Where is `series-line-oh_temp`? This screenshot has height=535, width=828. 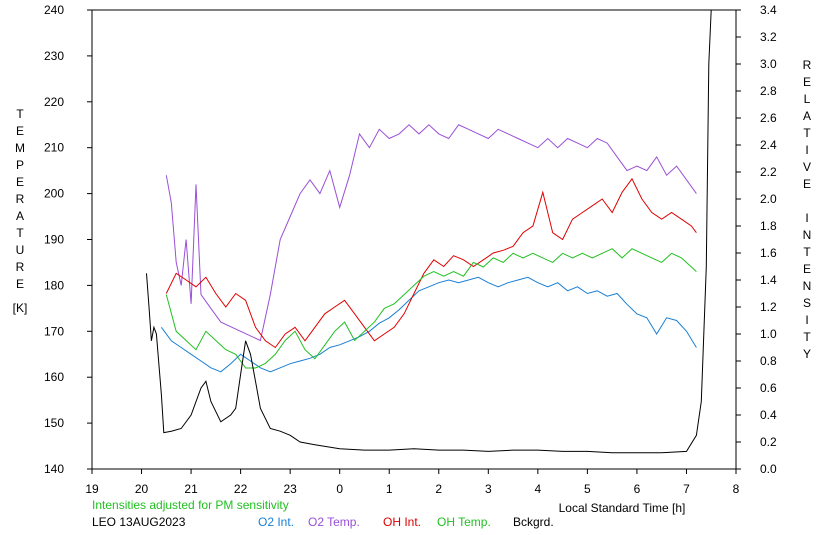
series-line-oh_temp is located at coordinates (431, 308).